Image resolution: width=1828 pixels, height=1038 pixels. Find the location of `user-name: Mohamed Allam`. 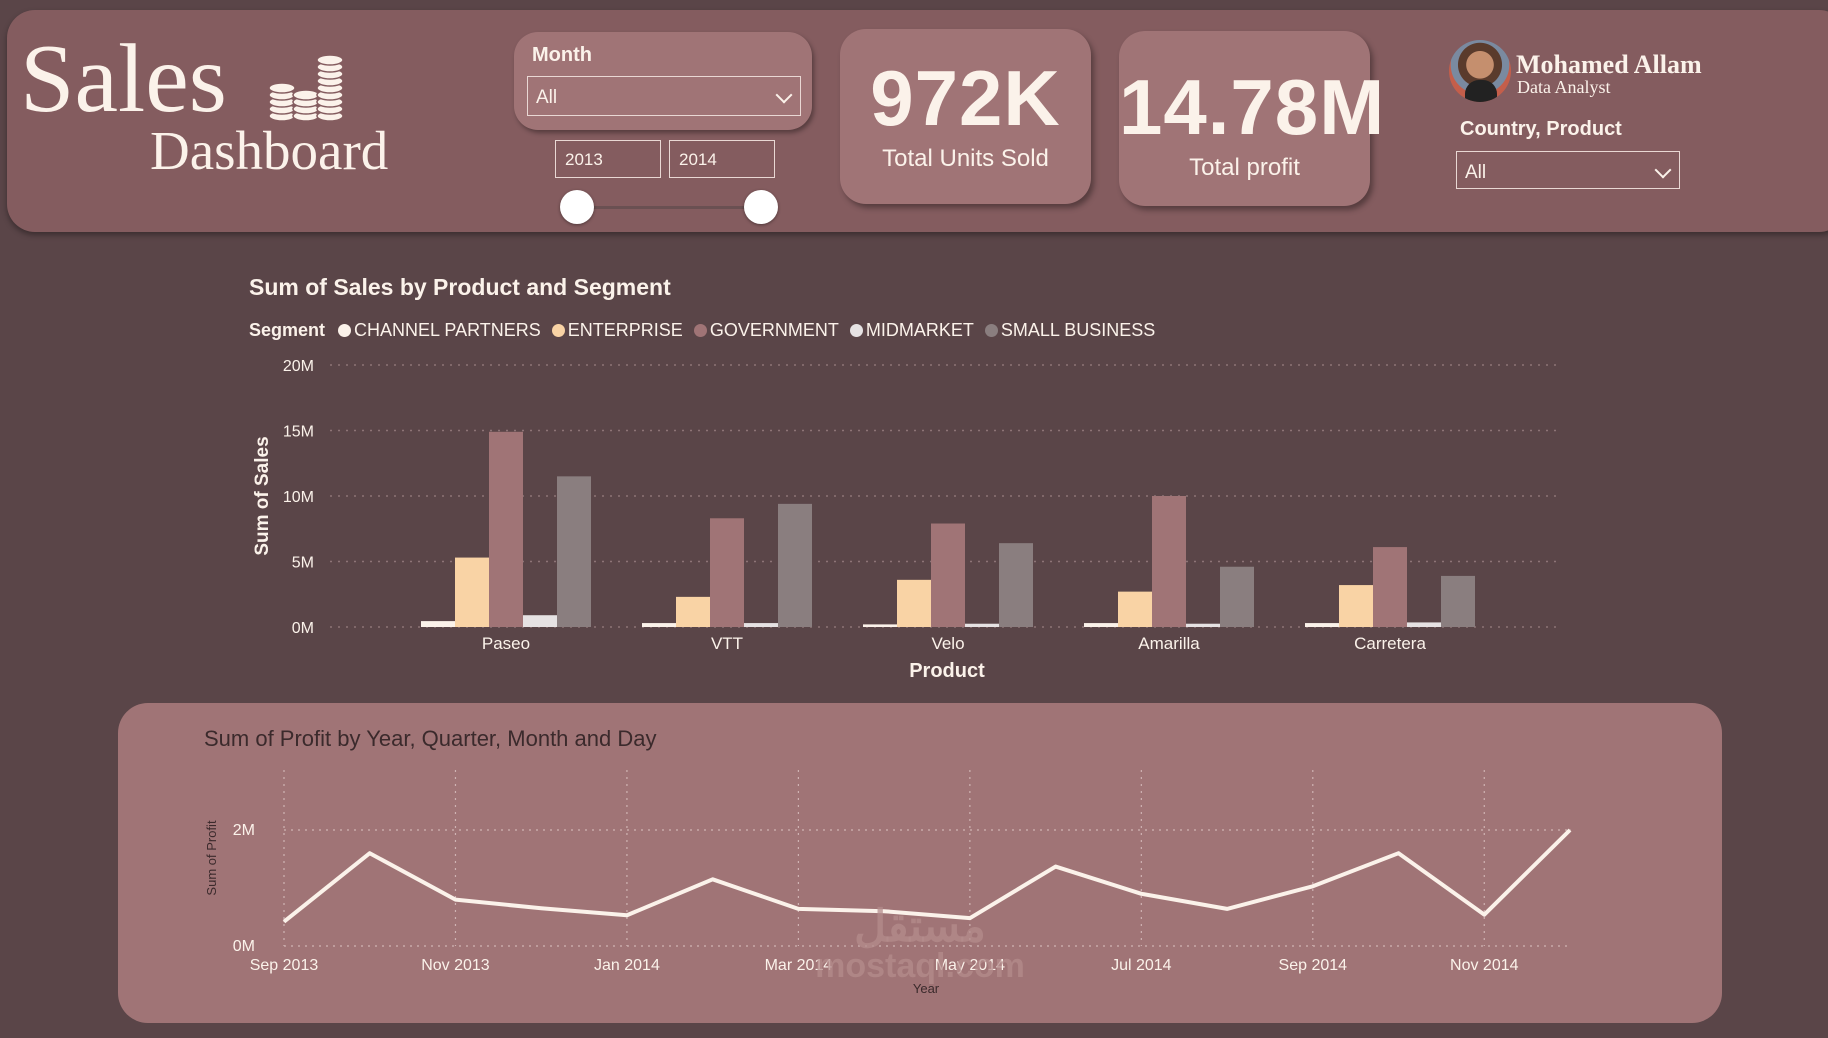

user-name: Mohamed Allam is located at coordinates (1609, 64).